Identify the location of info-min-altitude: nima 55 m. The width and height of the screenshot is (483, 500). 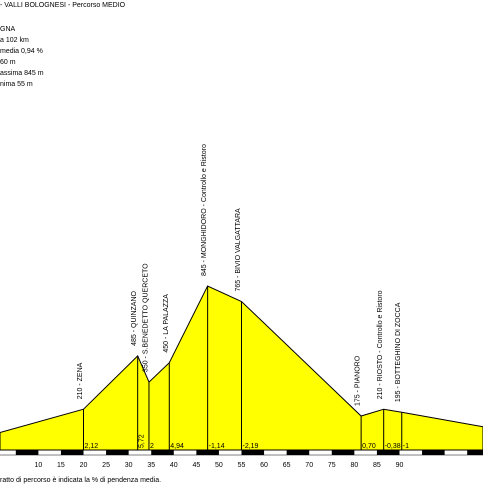
(16, 84).